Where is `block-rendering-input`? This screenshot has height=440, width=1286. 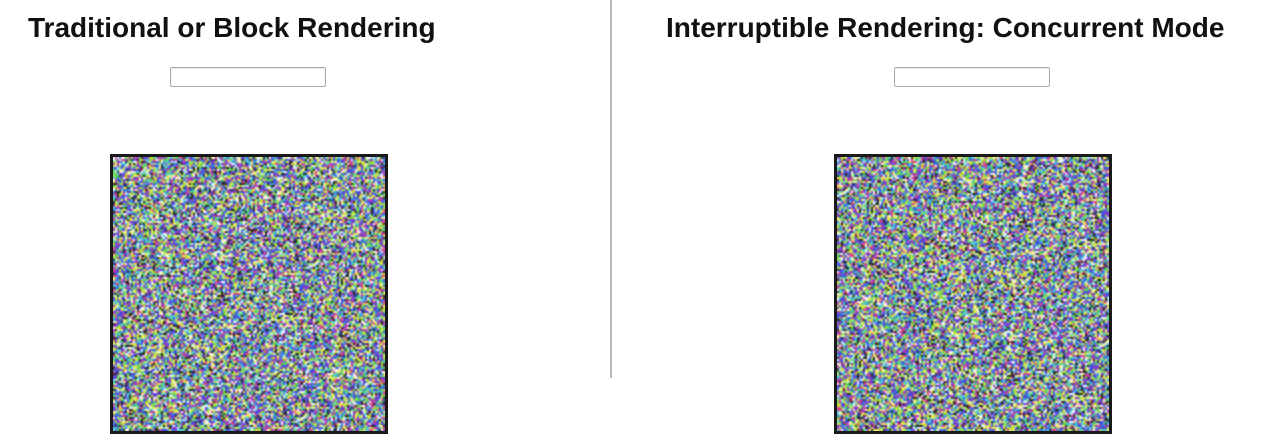 block-rendering-input is located at coordinates (248, 77).